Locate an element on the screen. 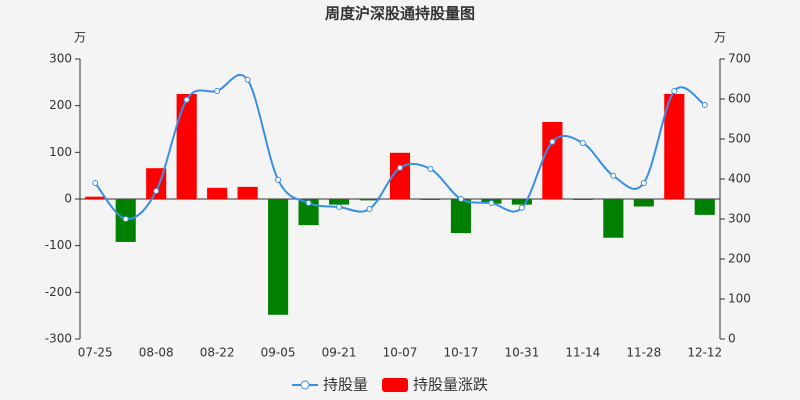 The image size is (800, 400). x-tick-label: 09-05 is located at coordinates (278, 353).